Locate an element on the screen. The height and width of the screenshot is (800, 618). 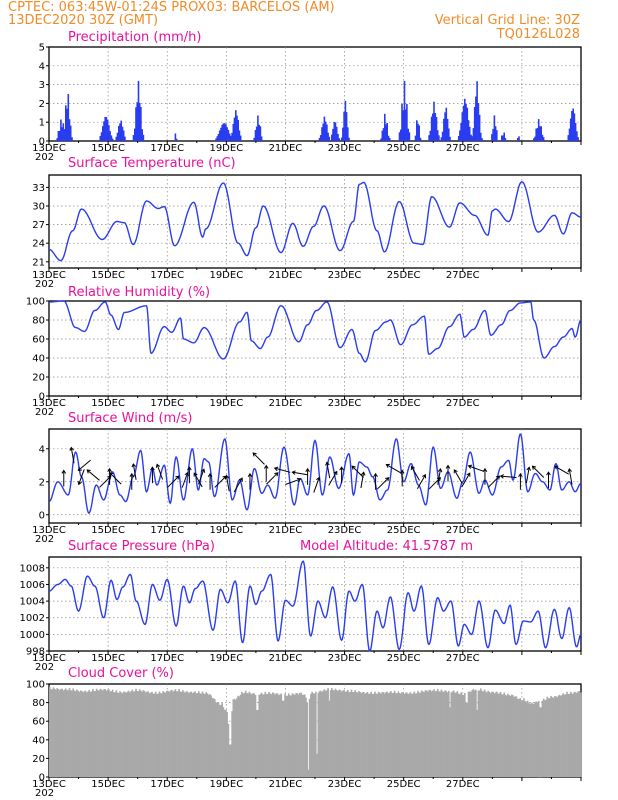
rh-xtick-label: 17DEC is located at coordinates (167, 403).